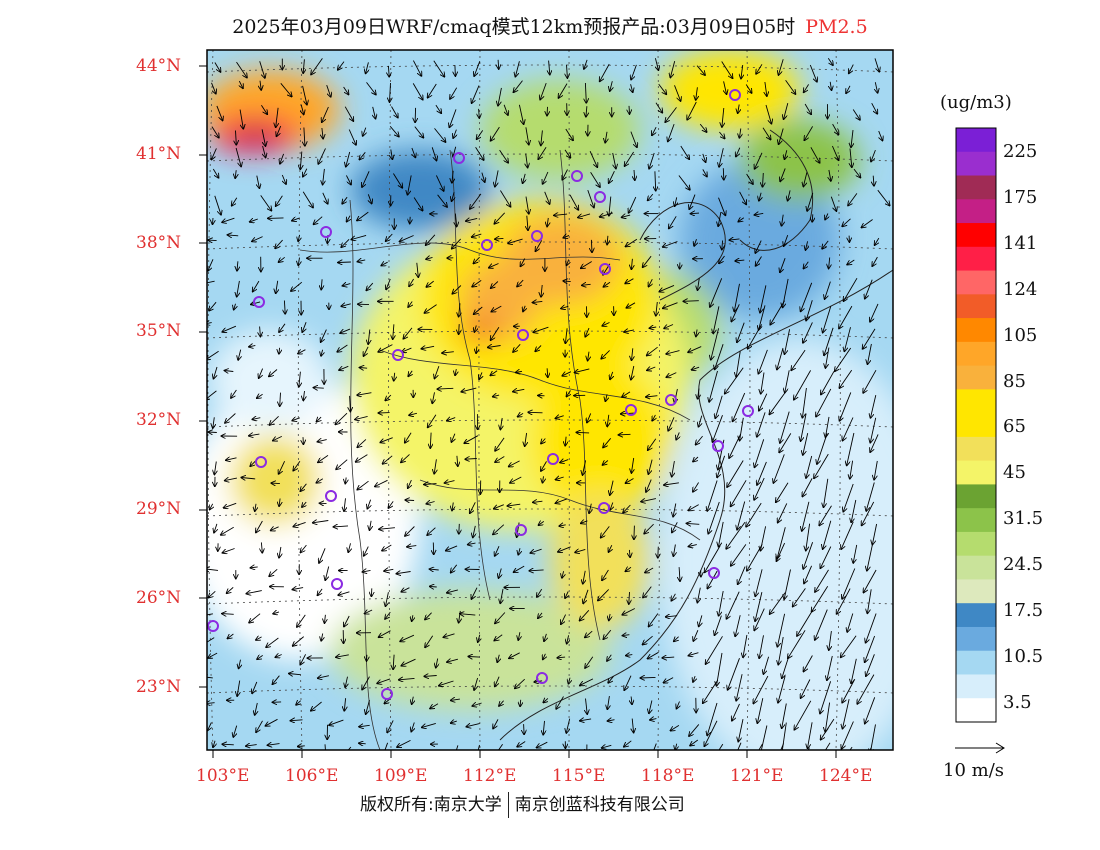 Image resolution: width=1100 pixels, height=850 pixels. I want to click on colorbar-frame, so click(976, 425).